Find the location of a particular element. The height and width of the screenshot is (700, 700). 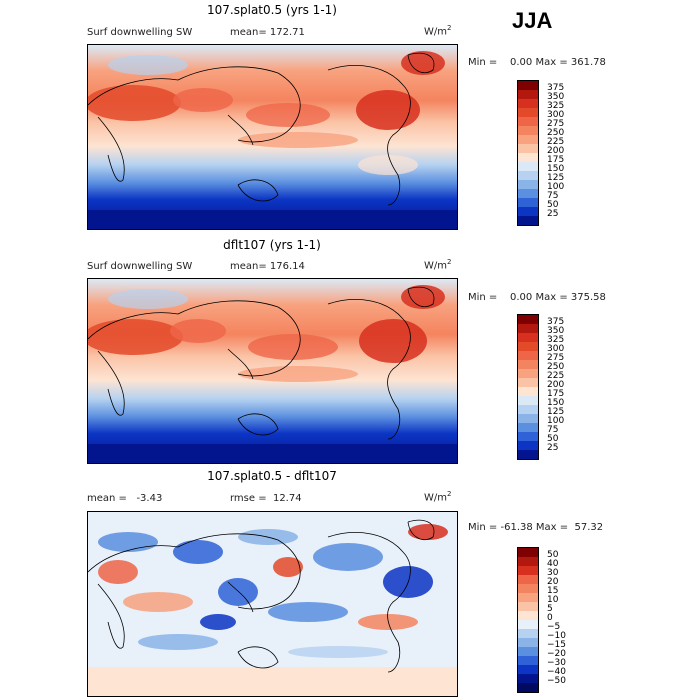

colorbar-tick-label: 5 is located at coordinates (550, 609).